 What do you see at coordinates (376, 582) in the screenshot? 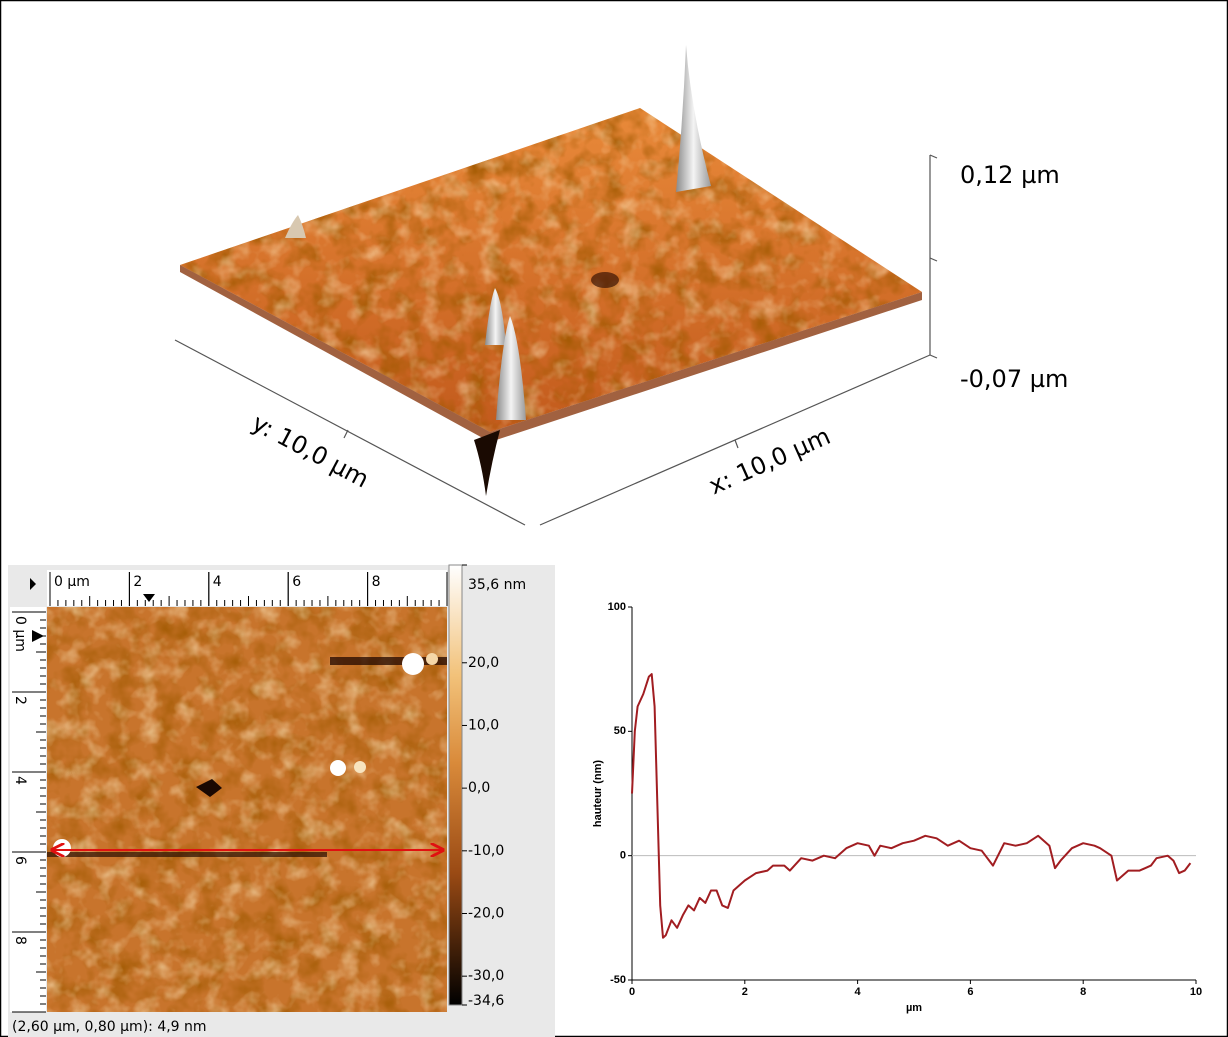
I see `x-ruler-label: 8` at bounding box center [376, 582].